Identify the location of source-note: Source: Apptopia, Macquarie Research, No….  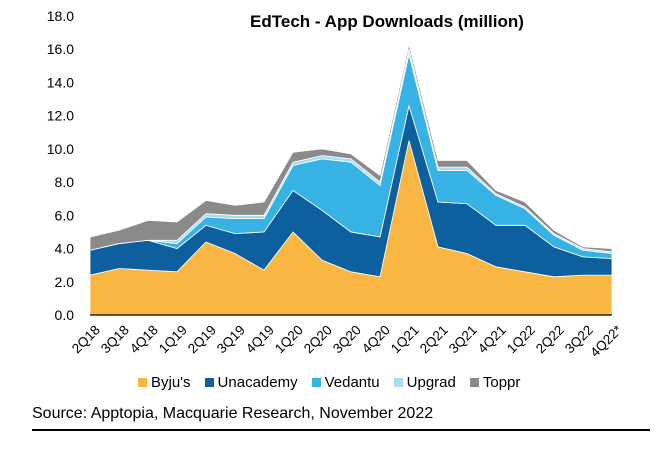
(233, 413).